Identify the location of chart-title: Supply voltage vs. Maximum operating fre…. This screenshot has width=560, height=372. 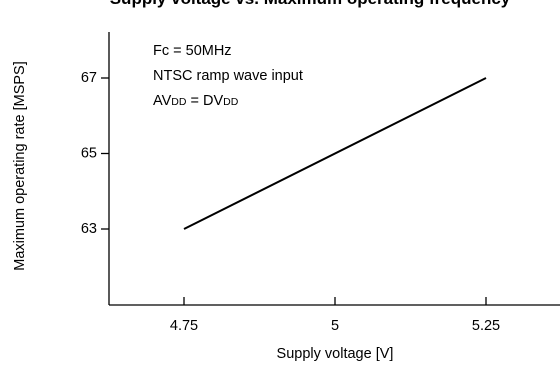
(310, 4).